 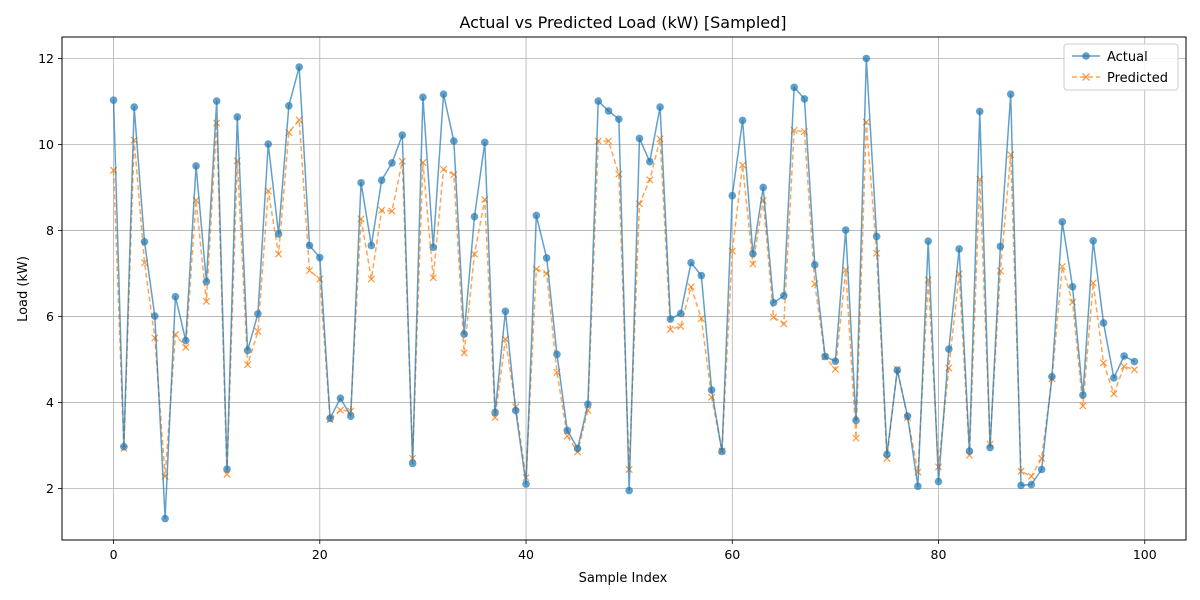 I want to click on y-tick-label: 8, so click(x=50, y=230).